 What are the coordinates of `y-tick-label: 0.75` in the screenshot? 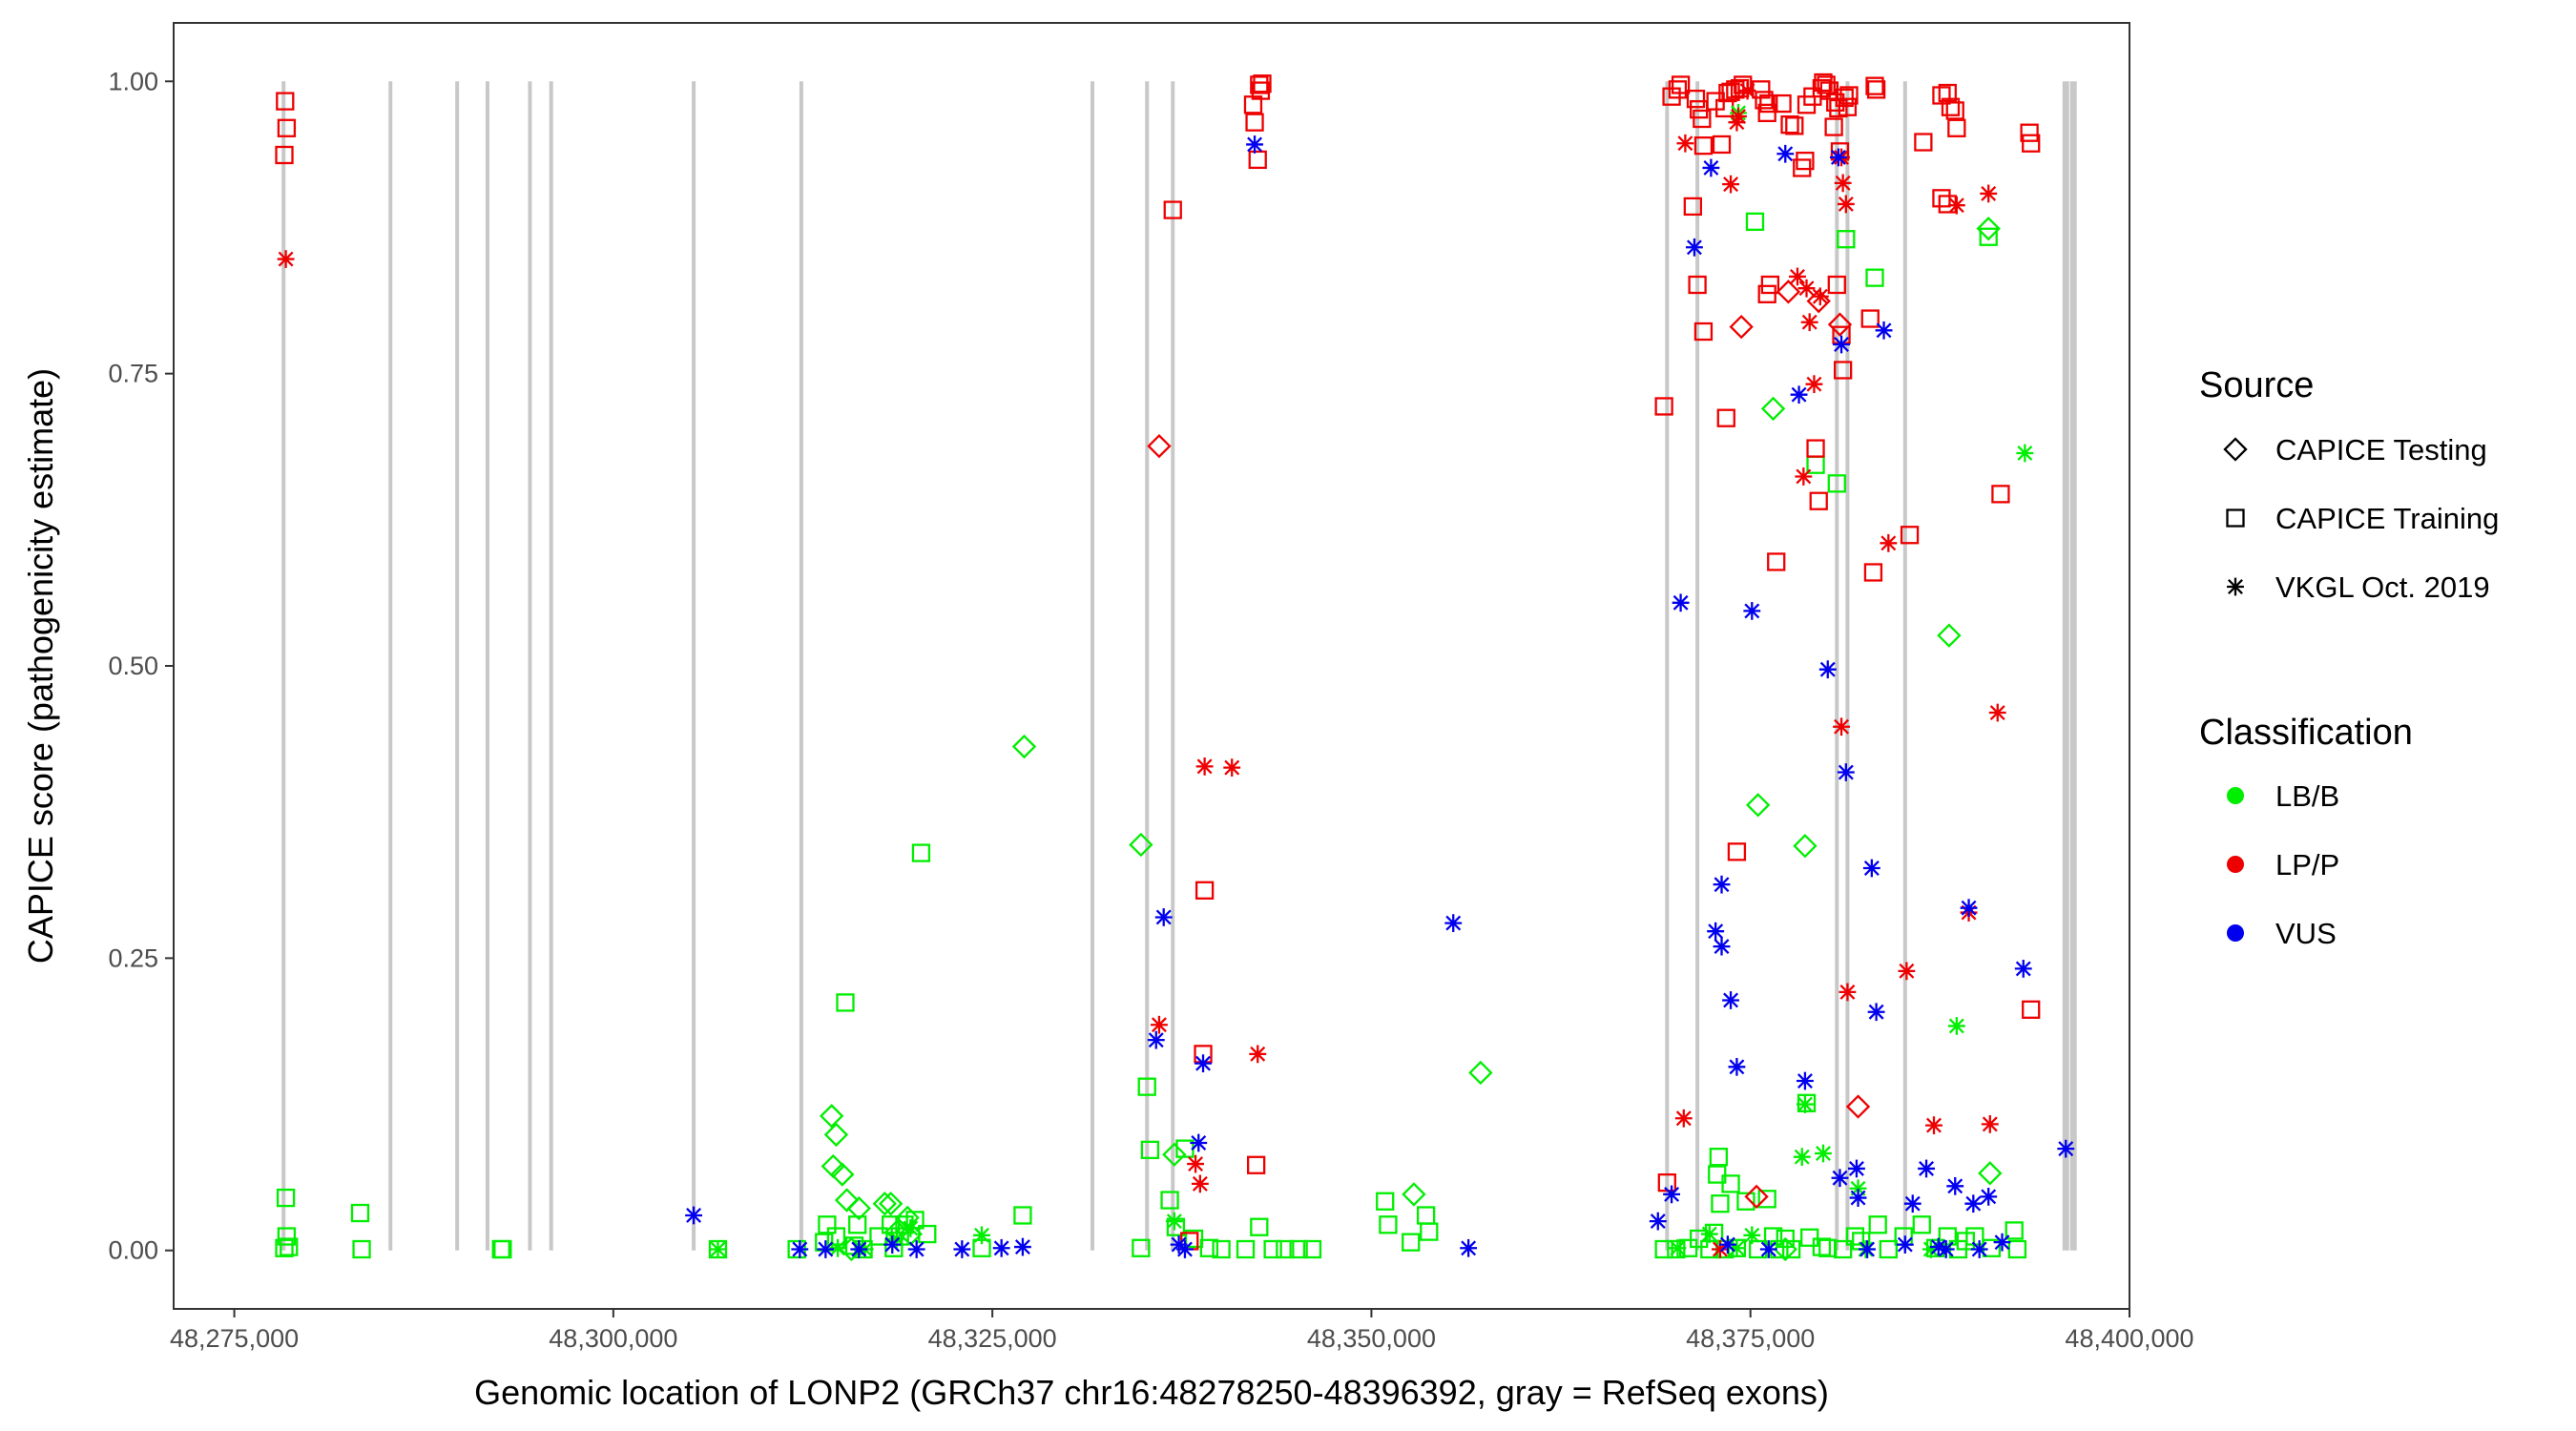 It's located at (133, 374).